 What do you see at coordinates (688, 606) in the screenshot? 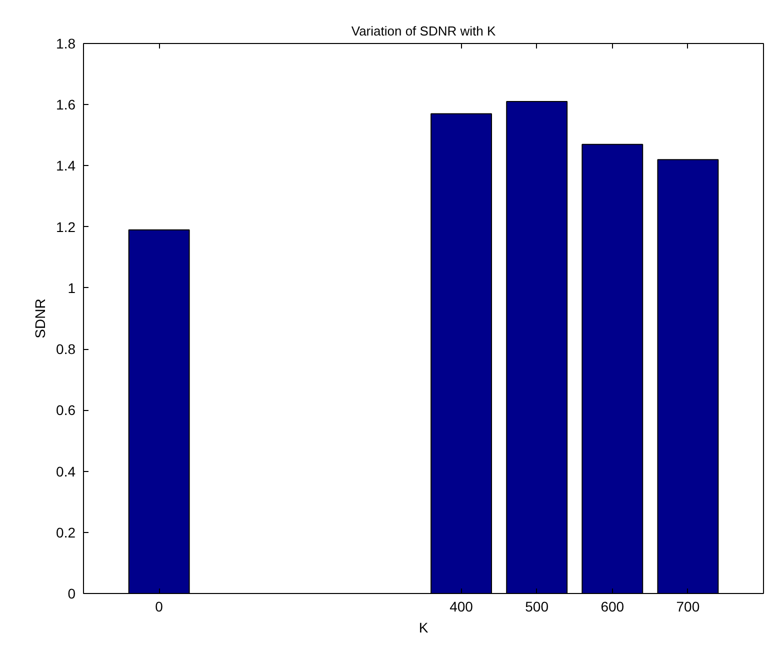
I see `x-tick-label: 700` at bounding box center [688, 606].